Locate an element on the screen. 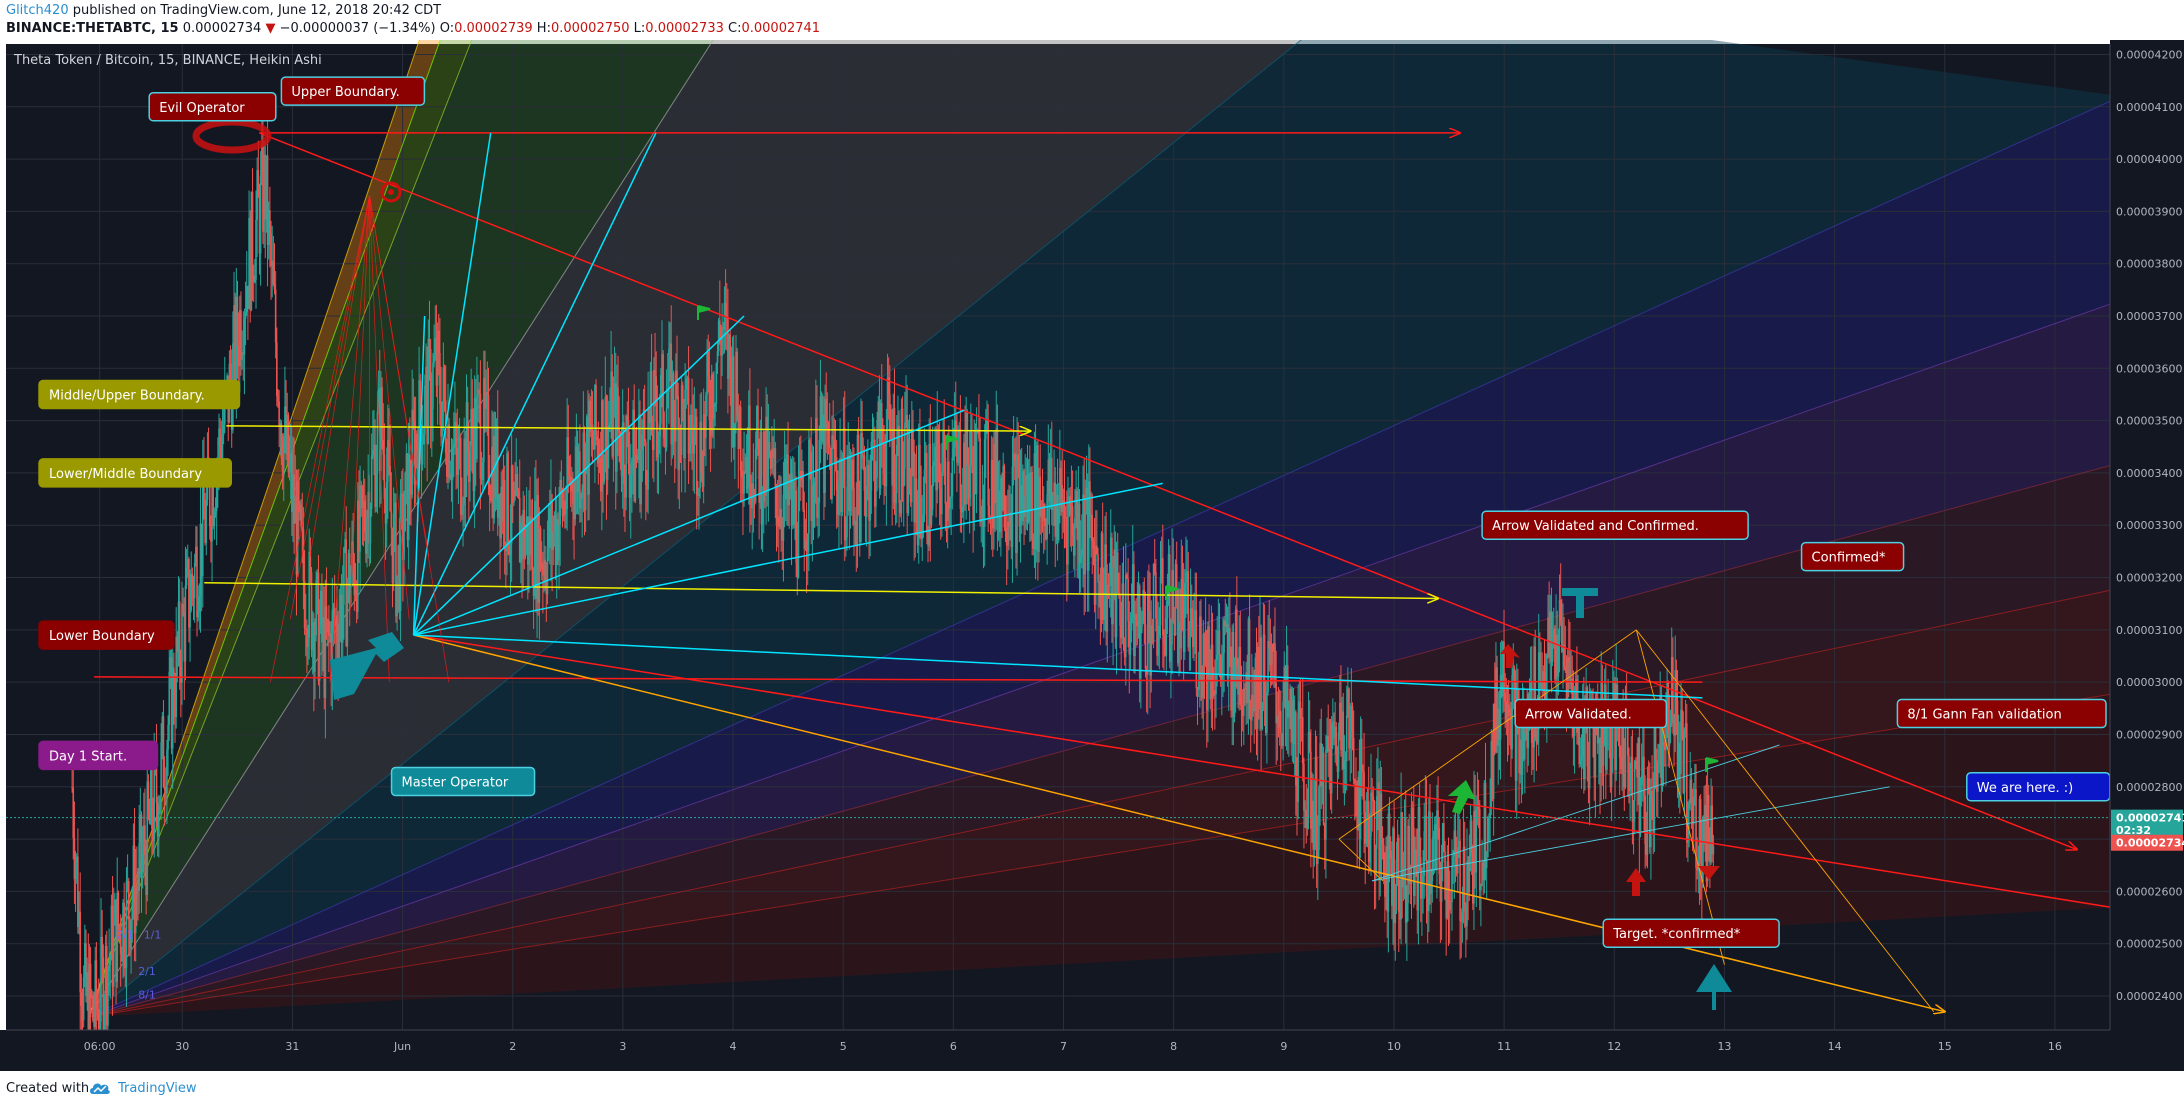 This screenshot has width=2184, height=1107. arrow-validated-confirmed-callout: Arrow Validated and Confirmed. is located at coordinates (1615, 525).